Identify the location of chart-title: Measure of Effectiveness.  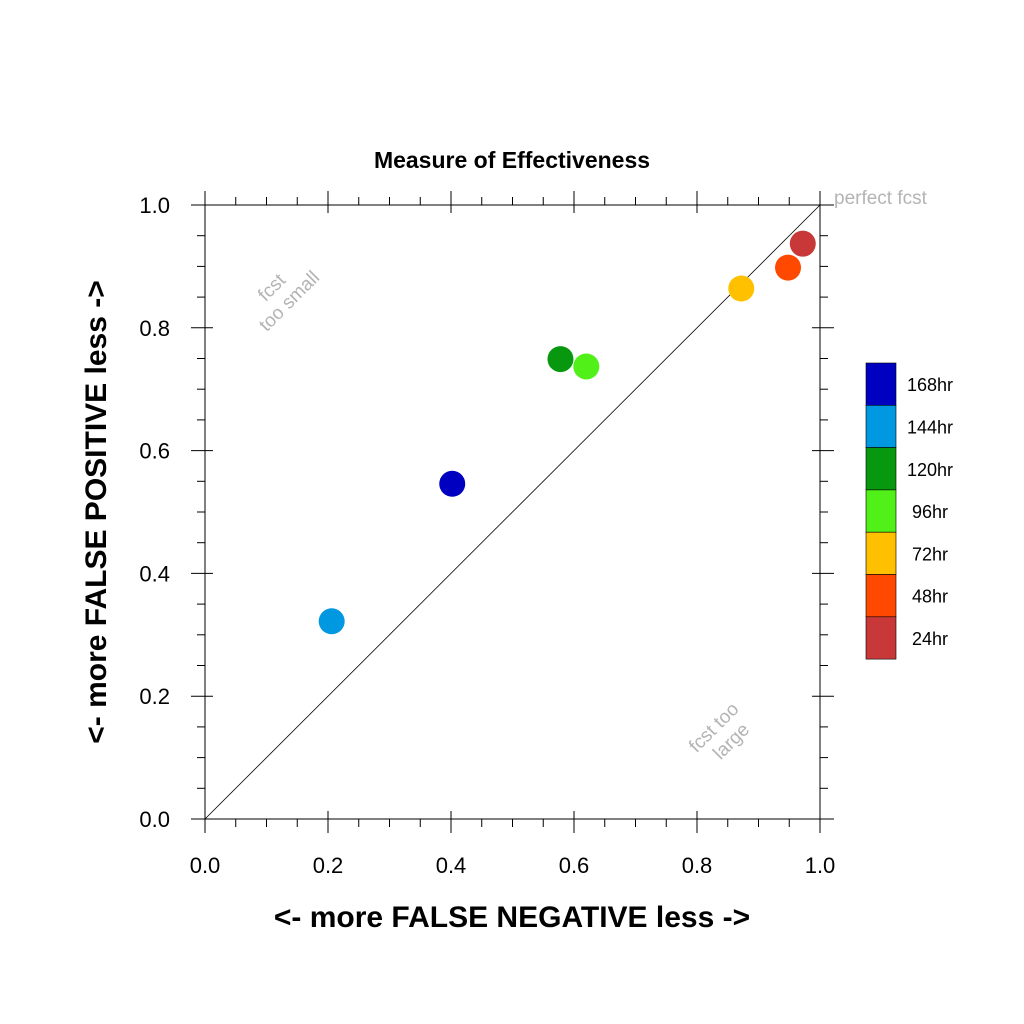
(512, 160).